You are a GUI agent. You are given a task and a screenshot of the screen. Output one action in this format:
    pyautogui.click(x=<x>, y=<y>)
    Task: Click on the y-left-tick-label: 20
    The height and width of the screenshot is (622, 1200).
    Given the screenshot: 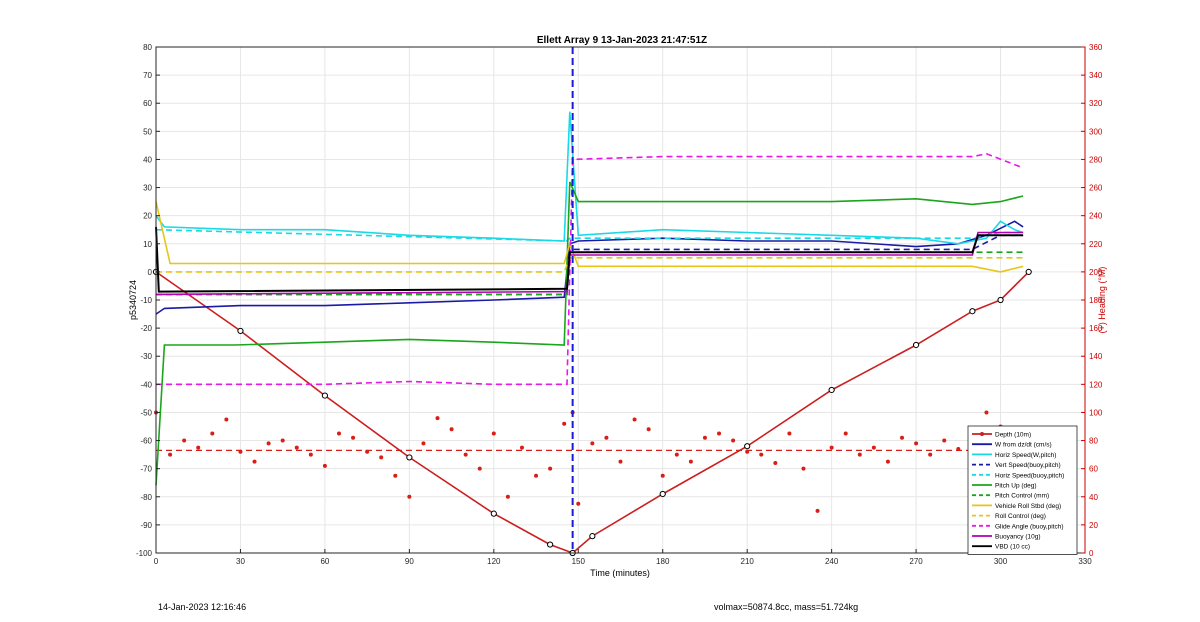 What is the action you would take?
    pyautogui.click(x=147, y=216)
    